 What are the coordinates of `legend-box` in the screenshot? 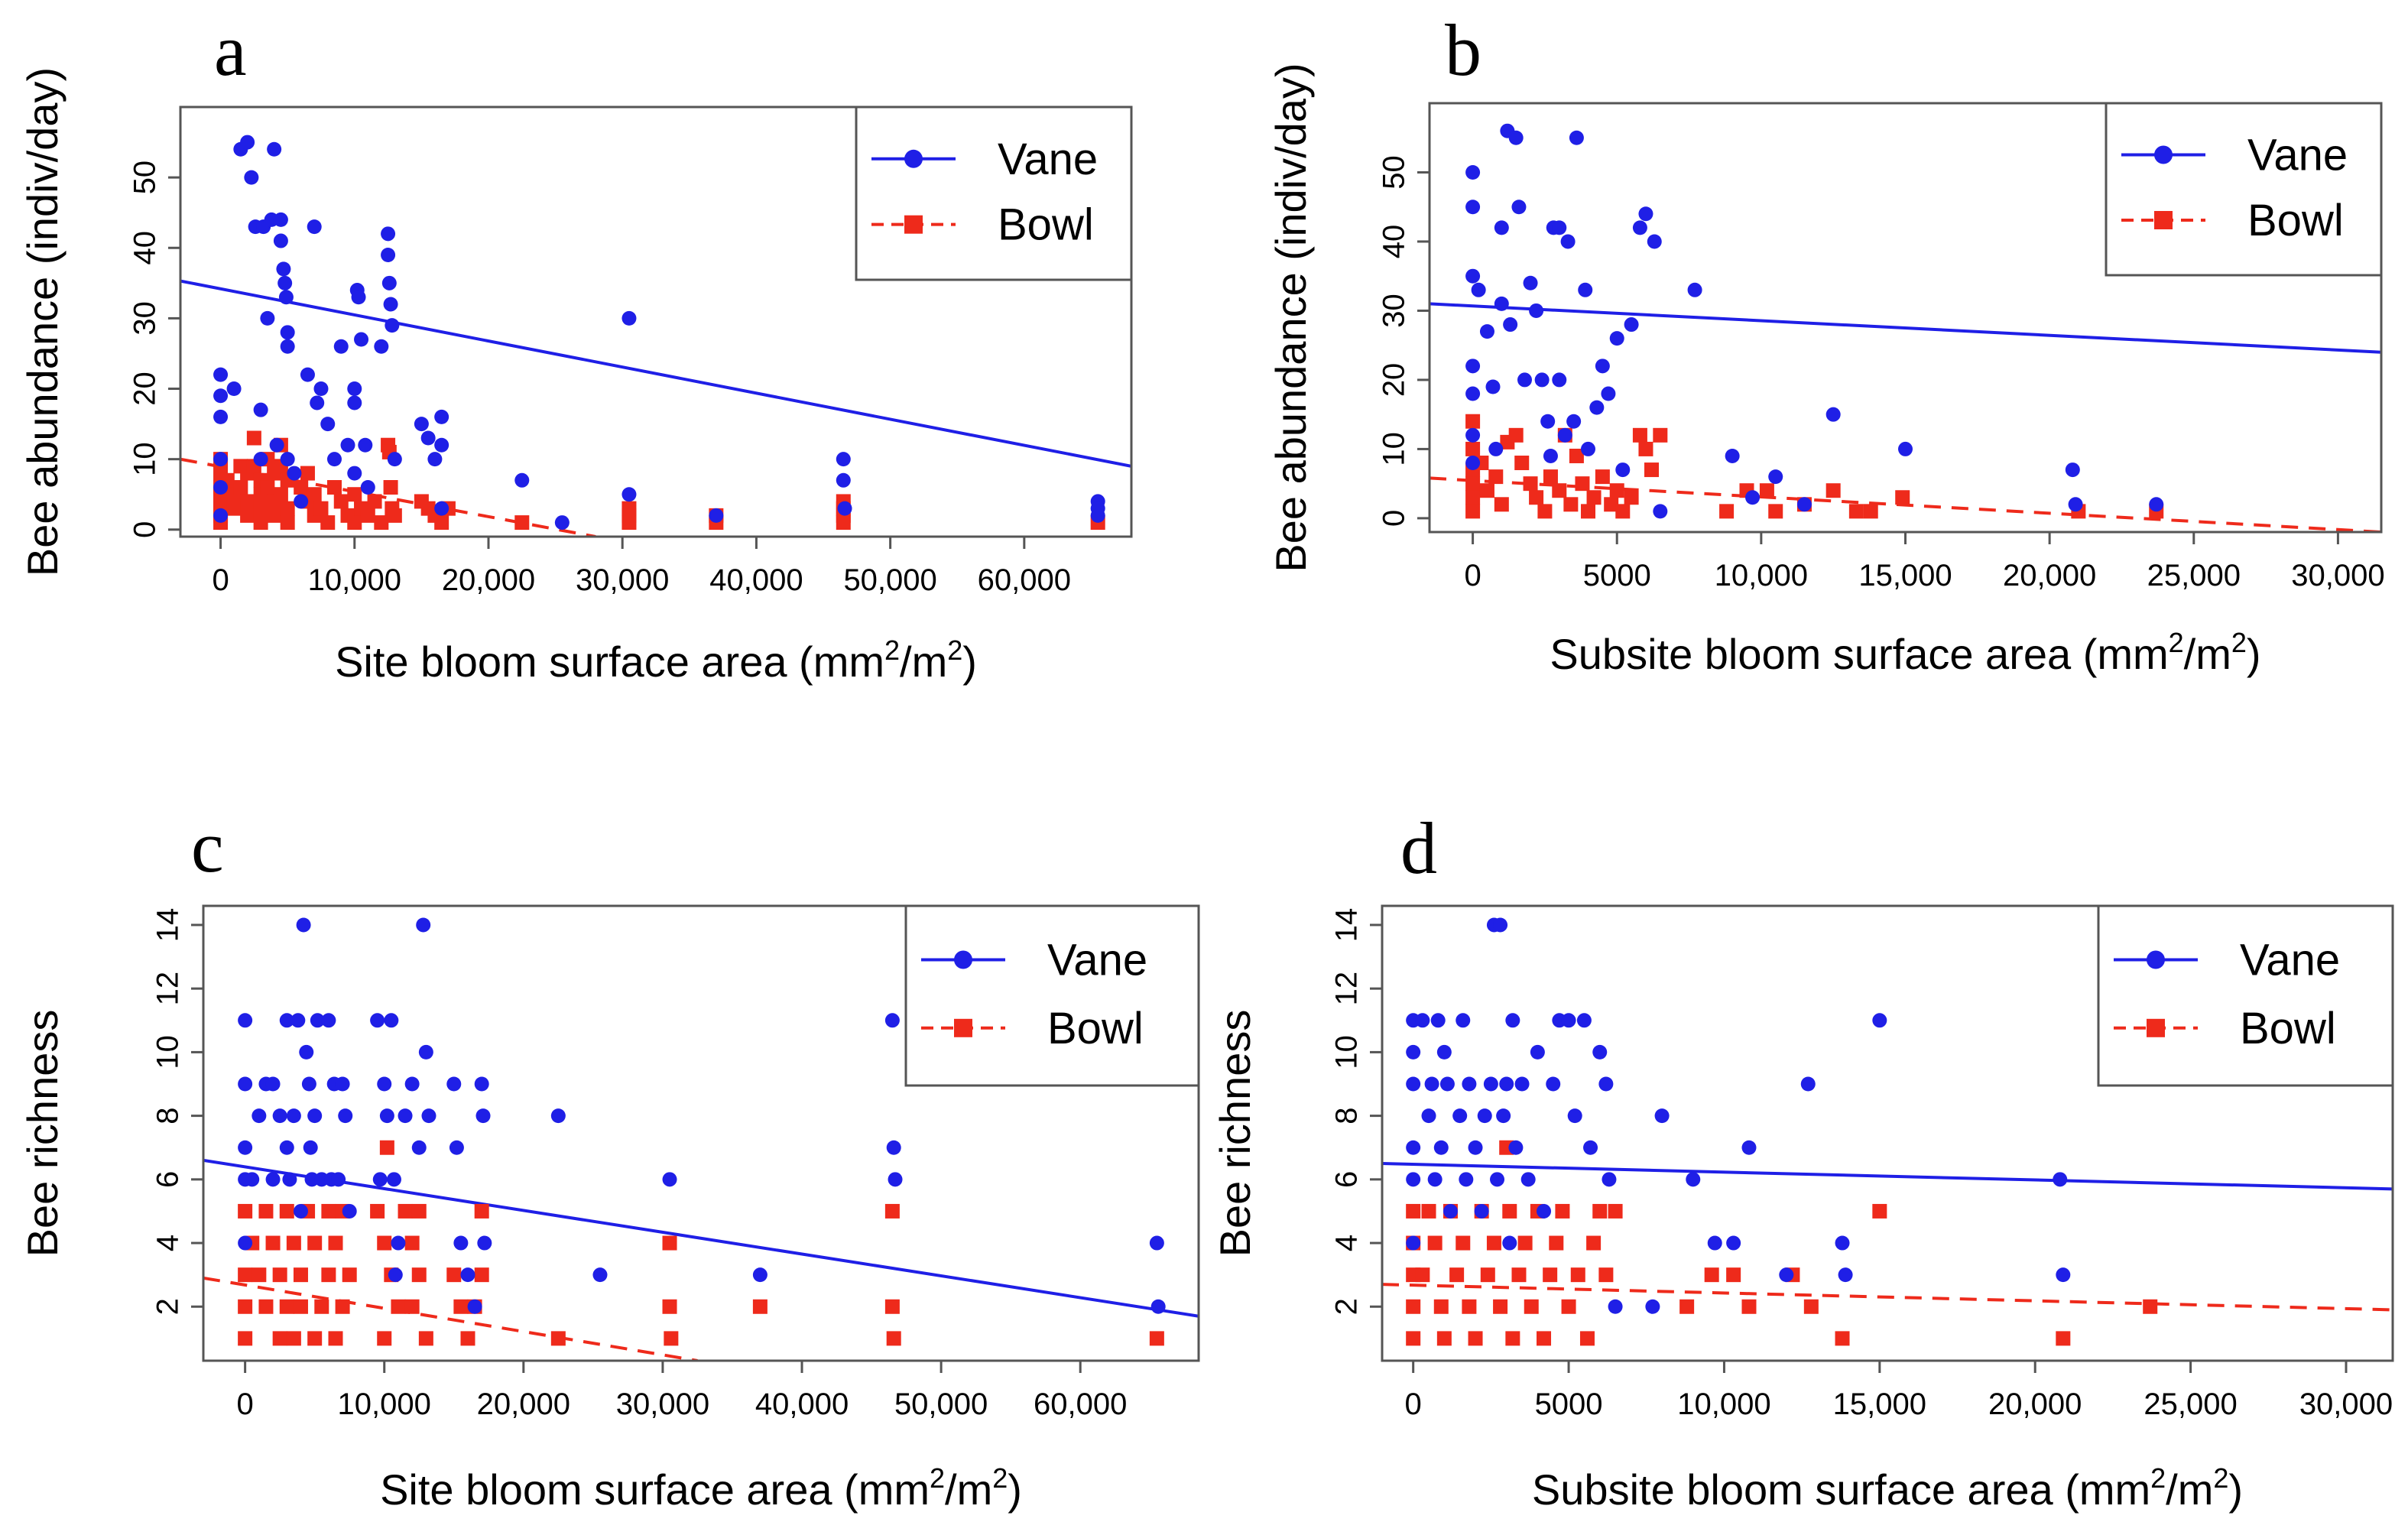 It's located at (2246, 995).